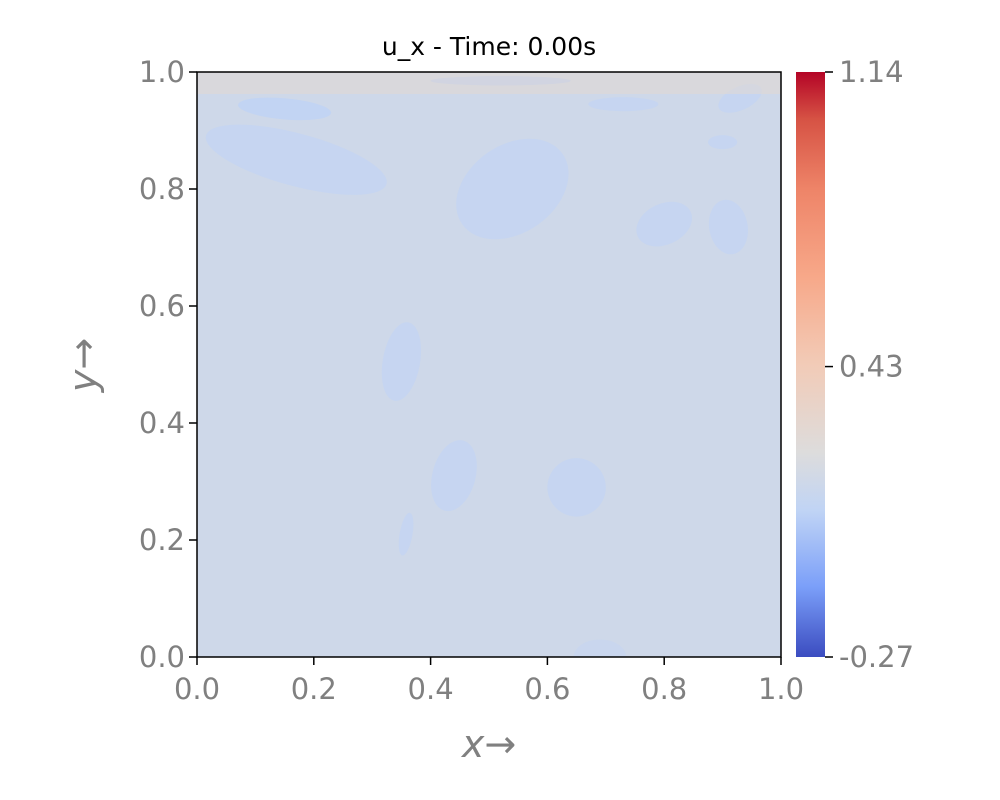 This screenshot has height=800, width=1000. I want to click on y-tick-label: 0.6, so click(162, 306).